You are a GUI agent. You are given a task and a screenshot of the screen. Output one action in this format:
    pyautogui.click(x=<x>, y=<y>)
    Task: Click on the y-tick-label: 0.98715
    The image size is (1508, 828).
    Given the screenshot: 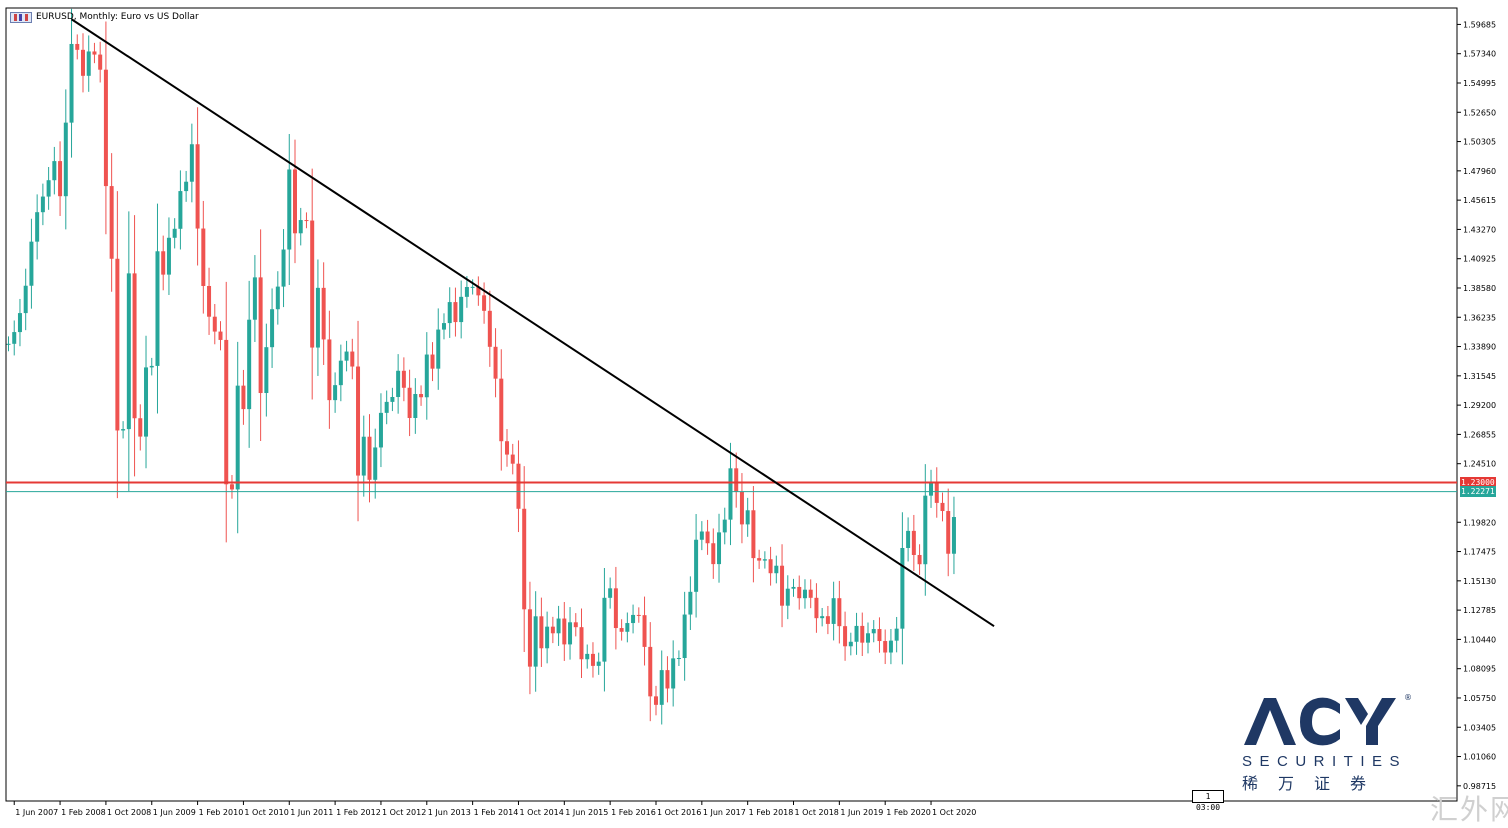 What is the action you would take?
    pyautogui.click(x=1479, y=786)
    